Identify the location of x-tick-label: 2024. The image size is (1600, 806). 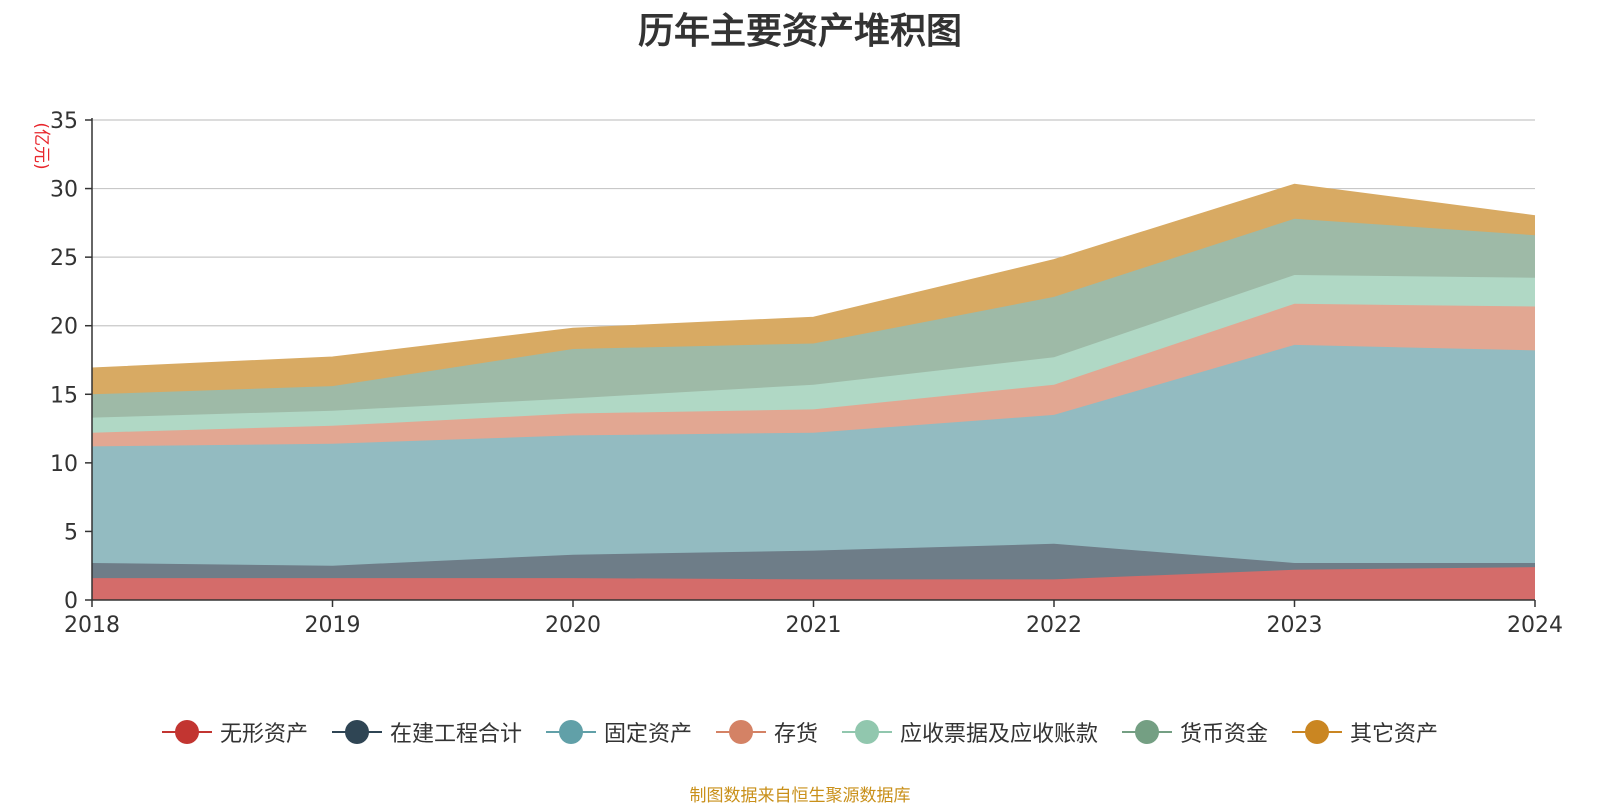
(1535, 625).